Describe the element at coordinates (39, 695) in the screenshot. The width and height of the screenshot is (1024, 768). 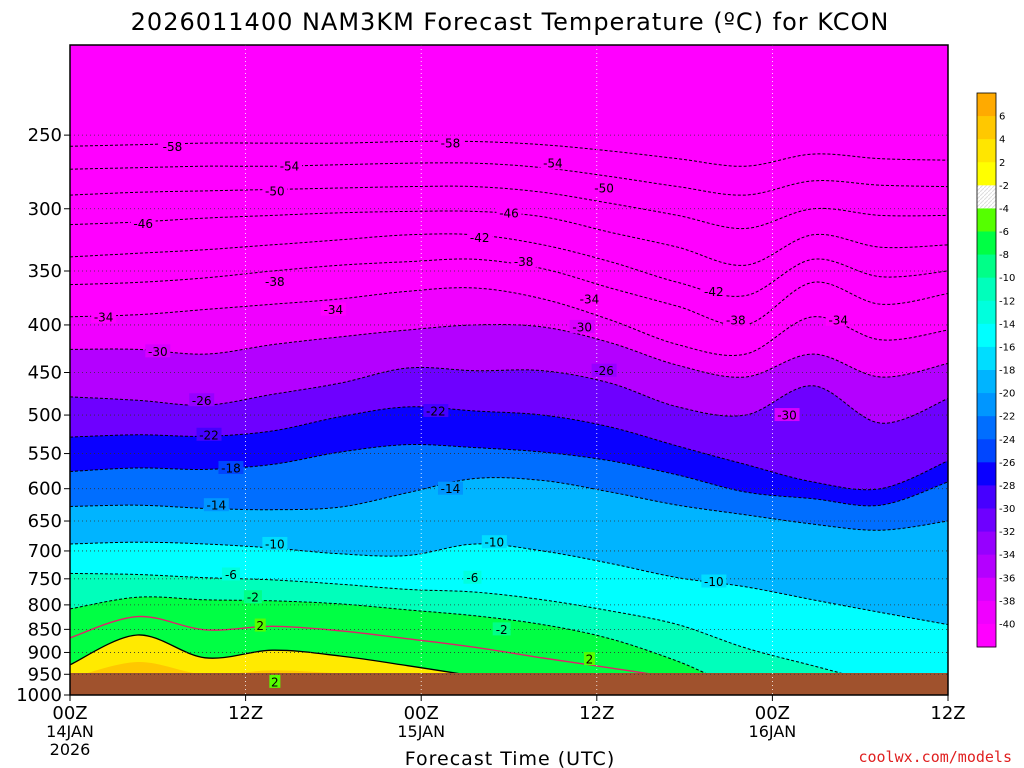
I see `y-tick-label: 1000` at that location.